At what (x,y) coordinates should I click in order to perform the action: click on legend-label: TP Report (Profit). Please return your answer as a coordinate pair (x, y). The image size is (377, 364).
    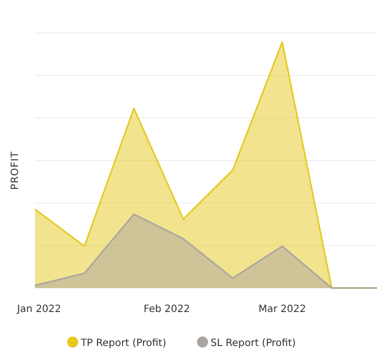
    Looking at the image, I should click on (123, 343).